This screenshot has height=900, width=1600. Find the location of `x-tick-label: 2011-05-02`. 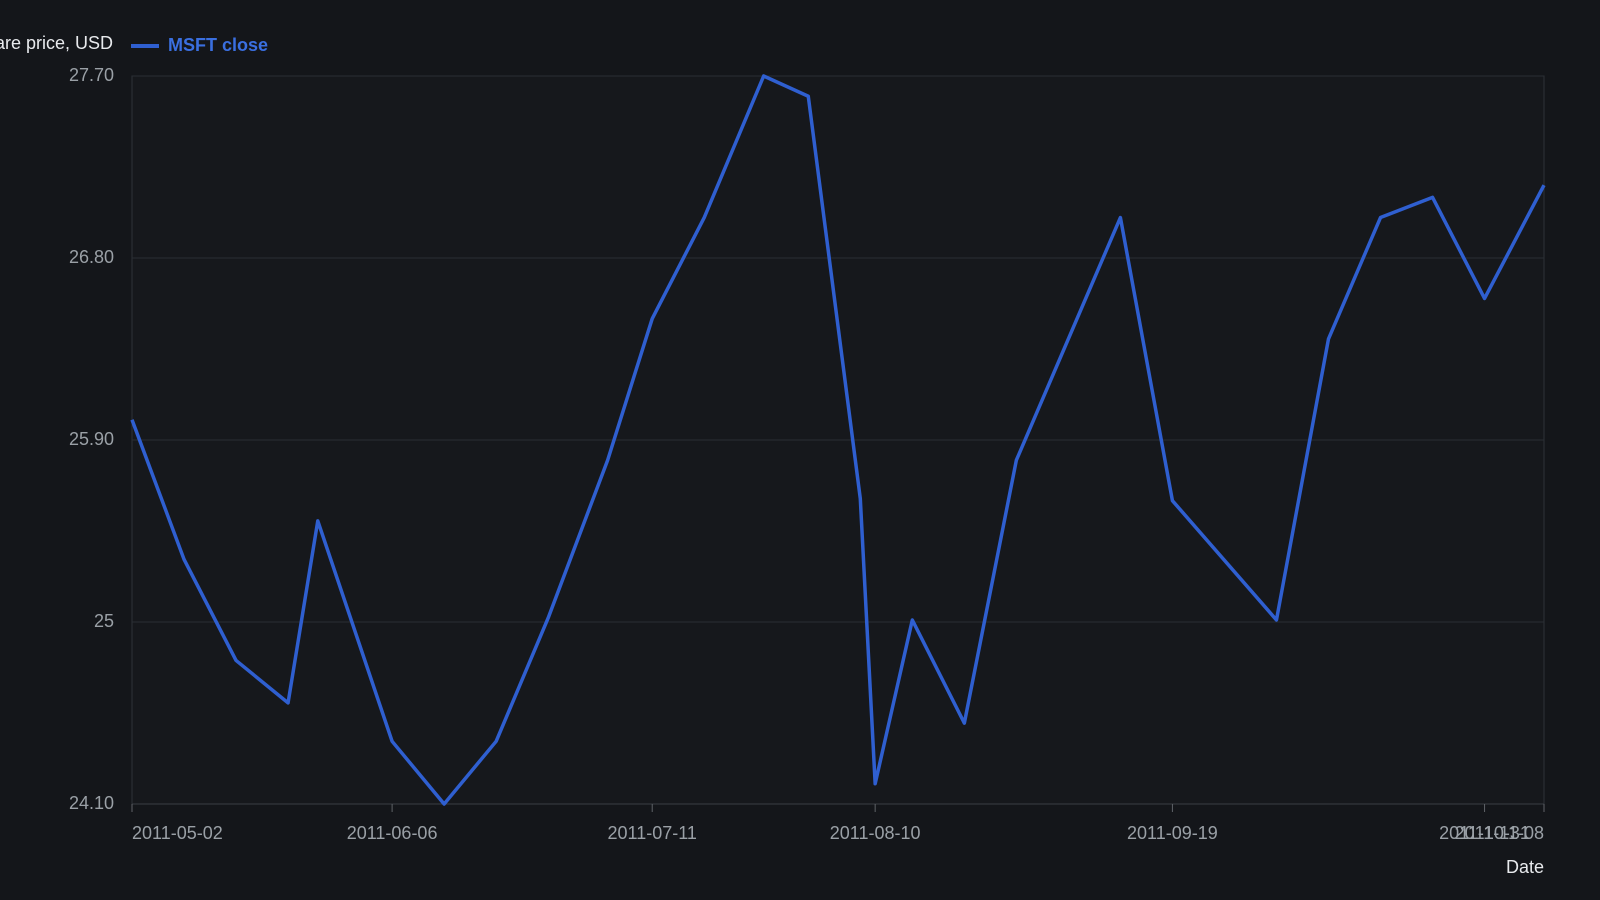

x-tick-label: 2011-05-02 is located at coordinates (177, 833).